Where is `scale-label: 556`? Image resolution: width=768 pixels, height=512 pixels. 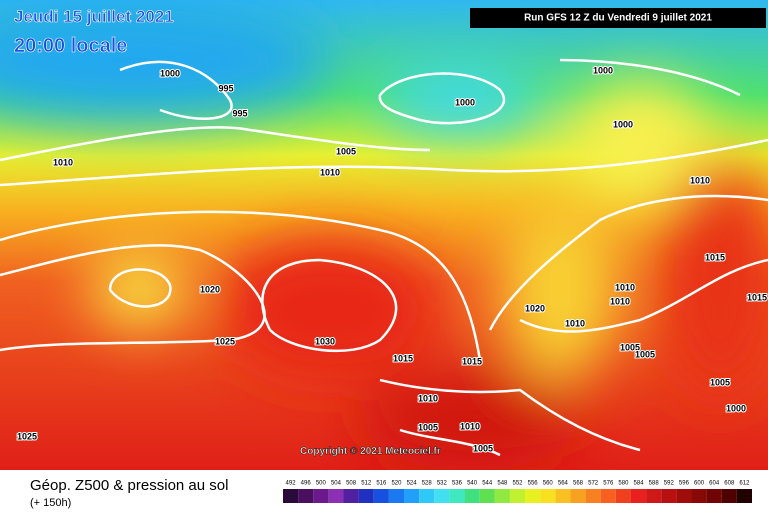
scale-label: 556 is located at coordinates (533, 484).